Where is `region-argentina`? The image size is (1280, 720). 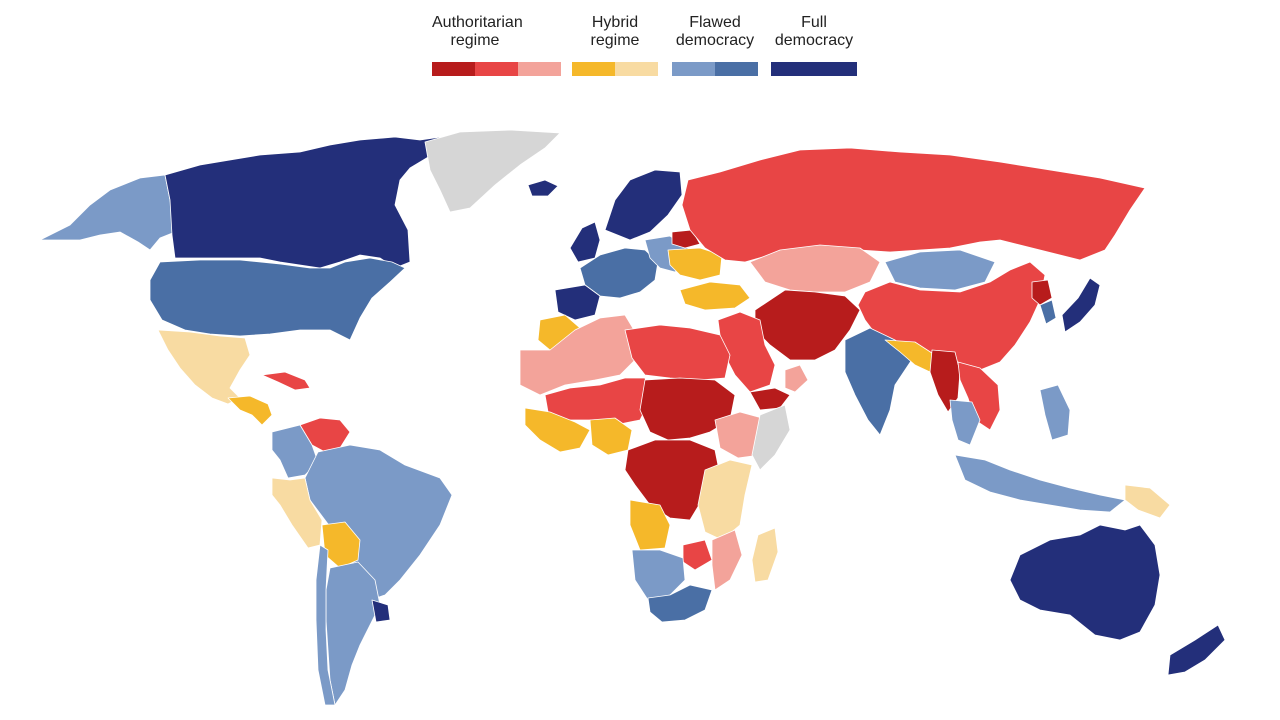
region-argentina is located at coordinates (353, 633).